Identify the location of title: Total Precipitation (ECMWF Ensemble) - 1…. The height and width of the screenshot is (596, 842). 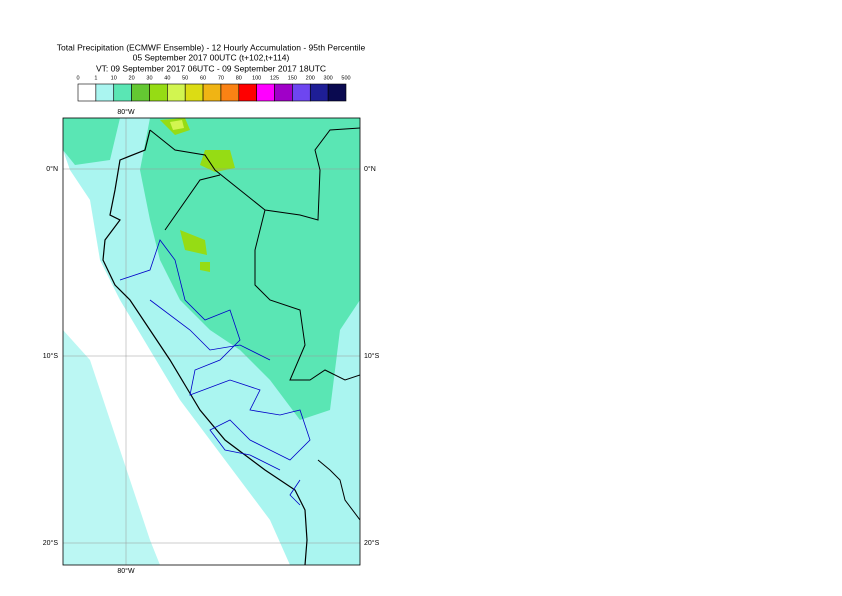
(211, 47).